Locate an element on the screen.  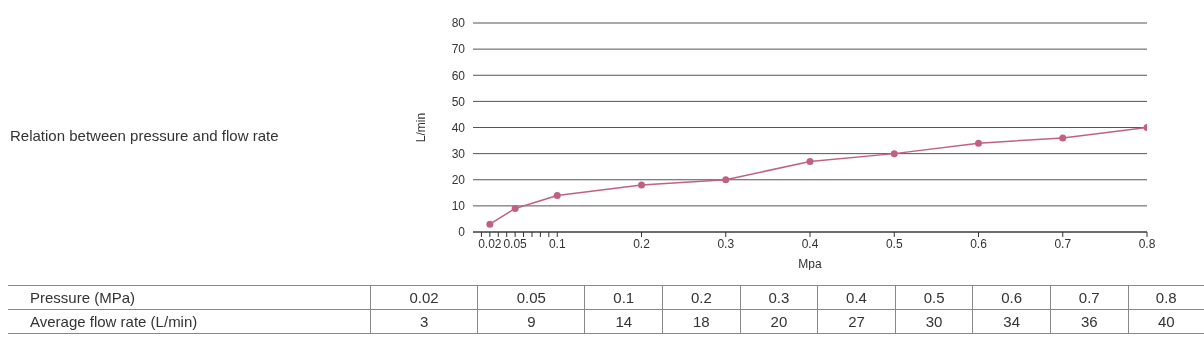
y-tick-label: 70 is located at coordinates (458, 49).